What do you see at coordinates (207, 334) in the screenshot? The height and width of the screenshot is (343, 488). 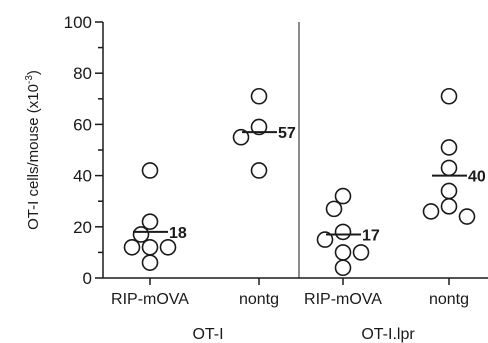 I see `group-label: OT-I` at bounding box center [207, 334].